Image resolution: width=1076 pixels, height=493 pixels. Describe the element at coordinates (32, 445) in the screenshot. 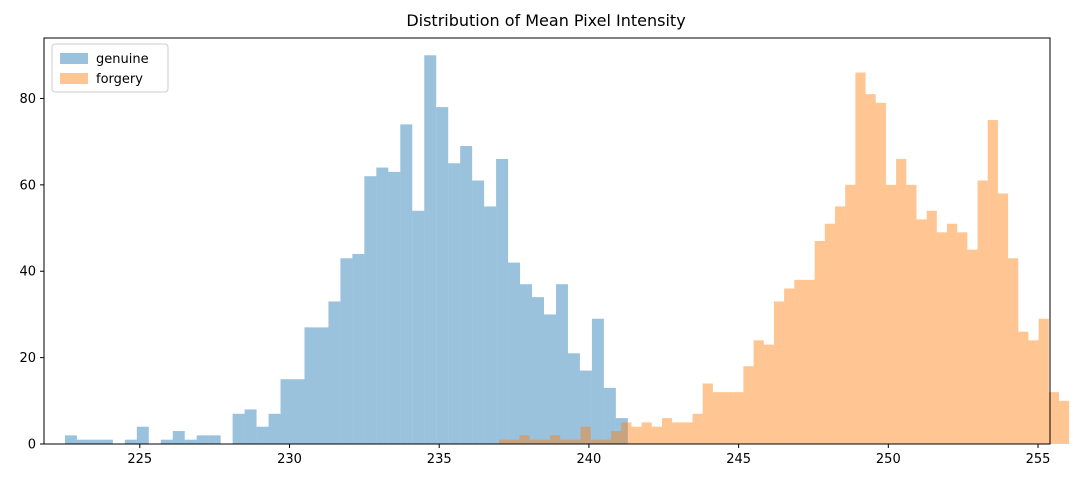

I see `y-tick-label: 0` at that location.